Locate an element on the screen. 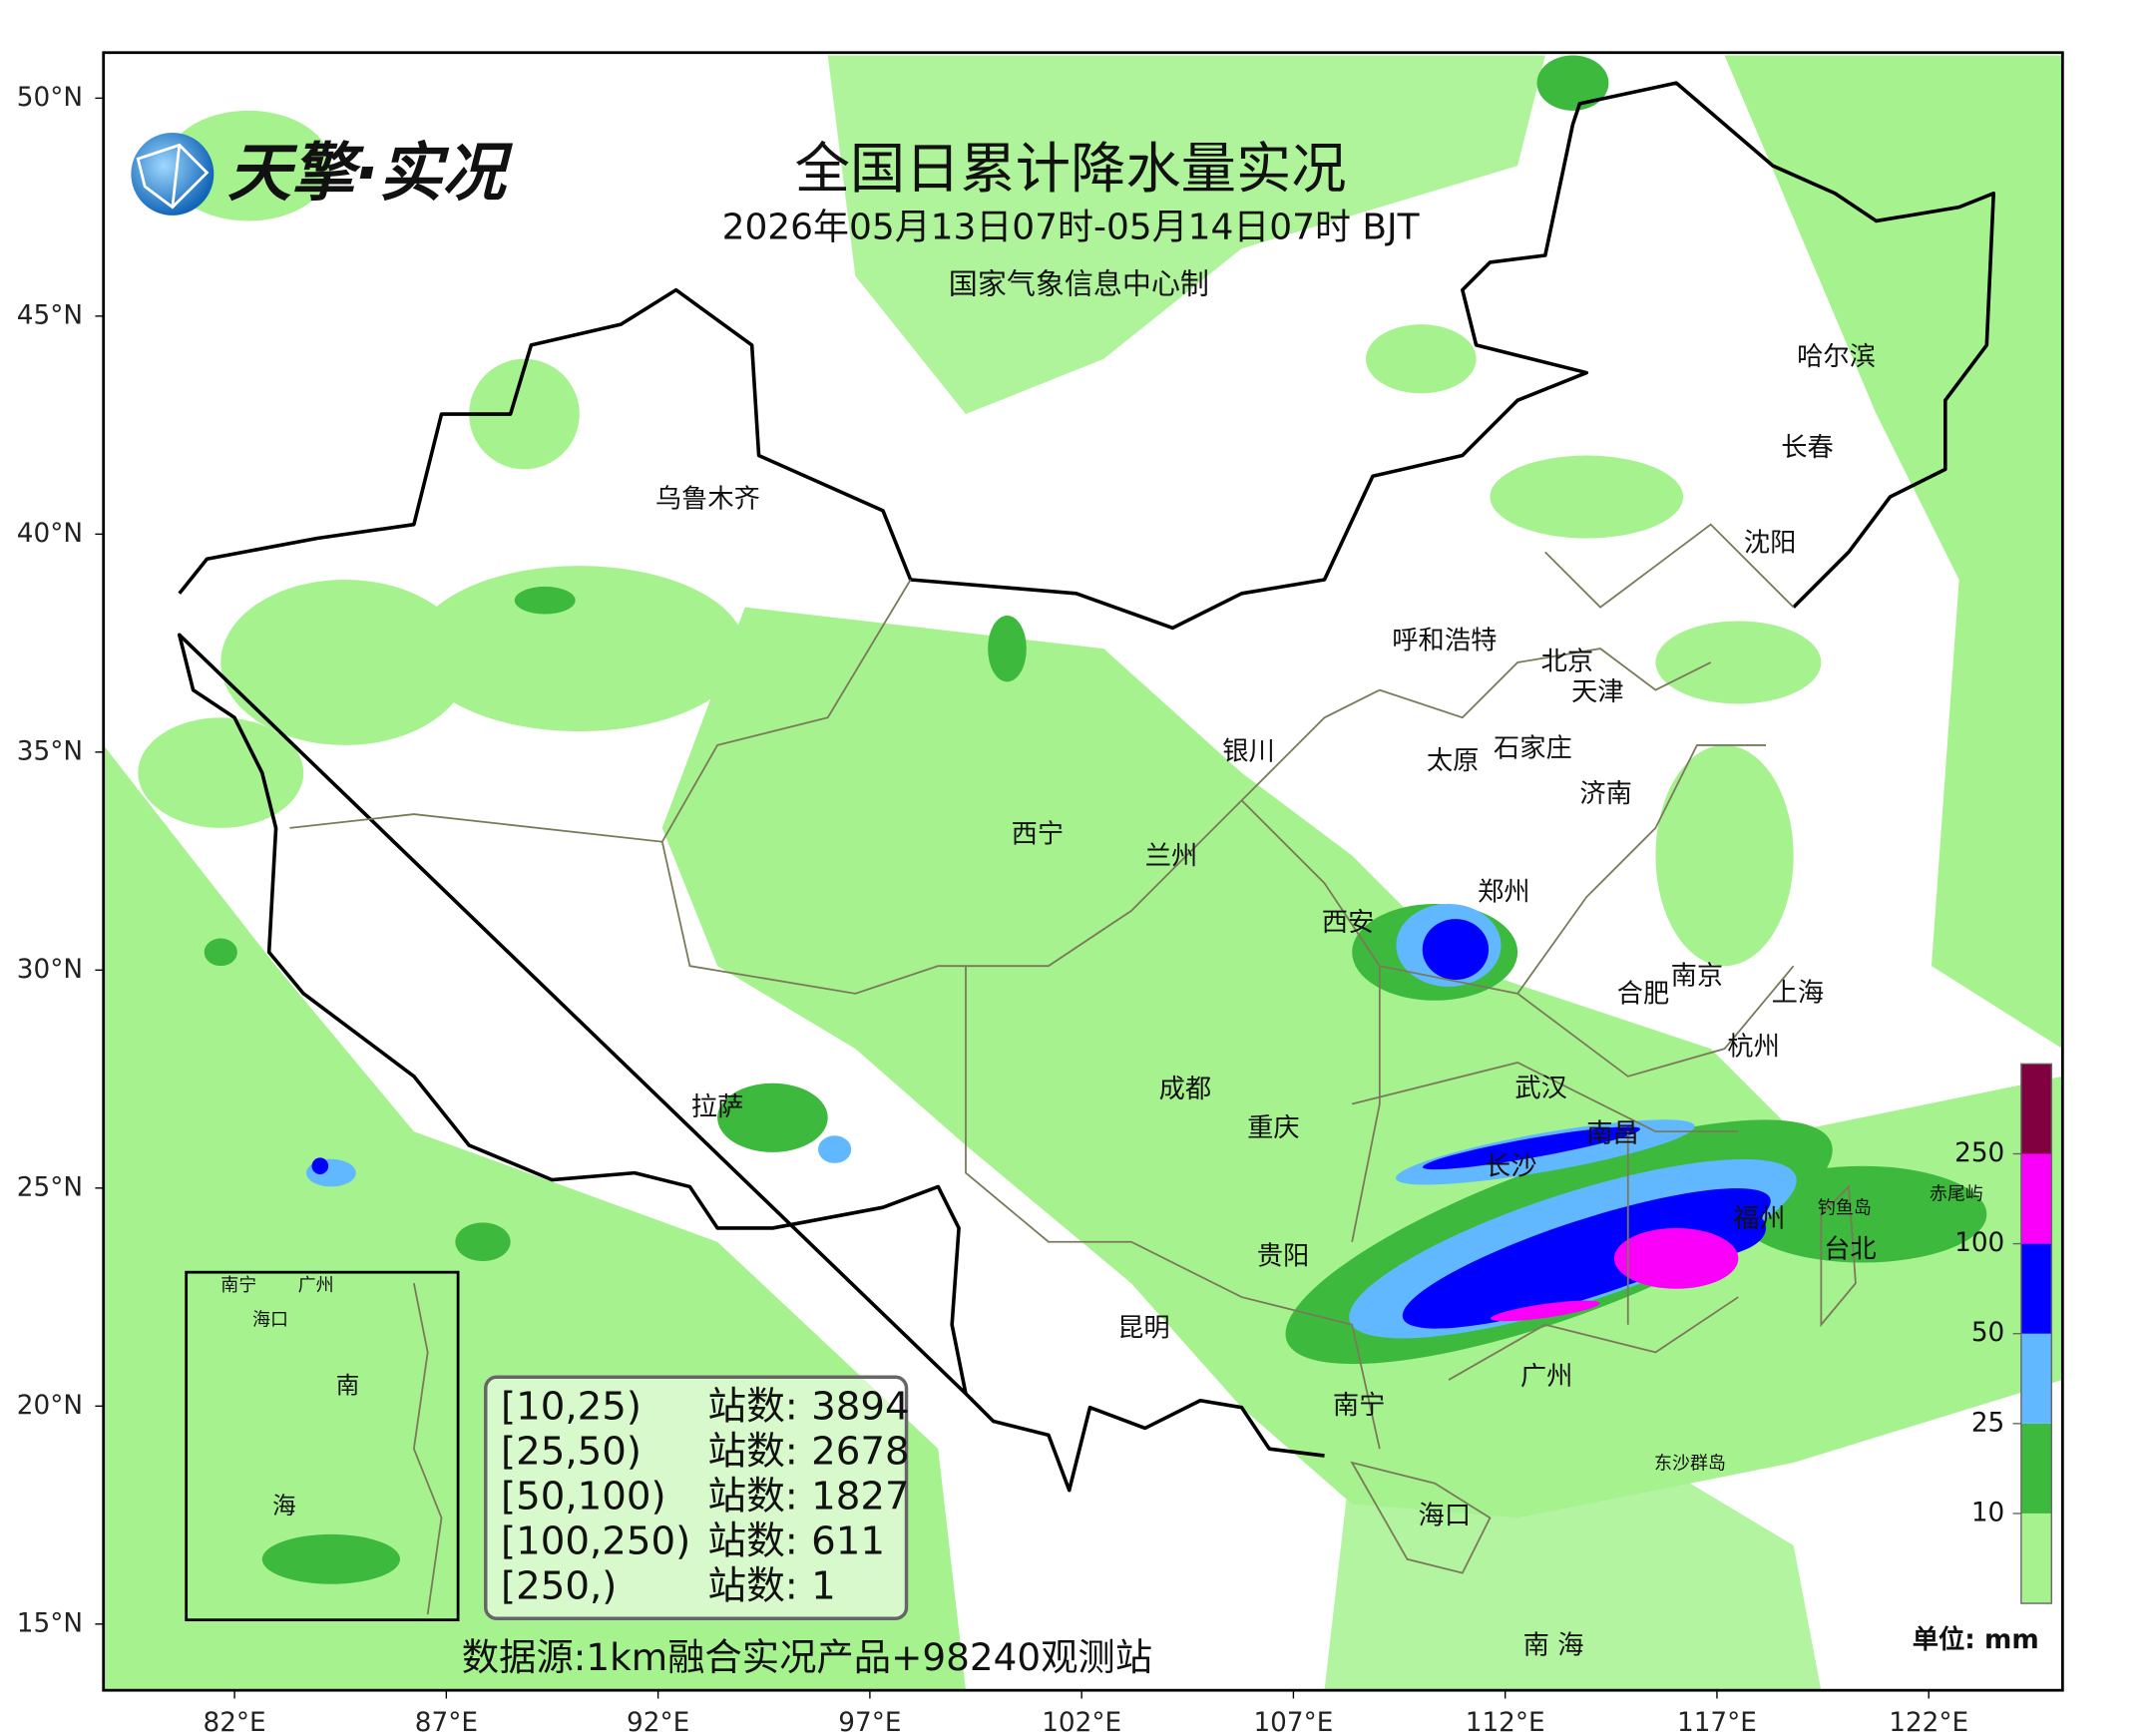  station-count: 1827 is located at coordinates (860, 1496).